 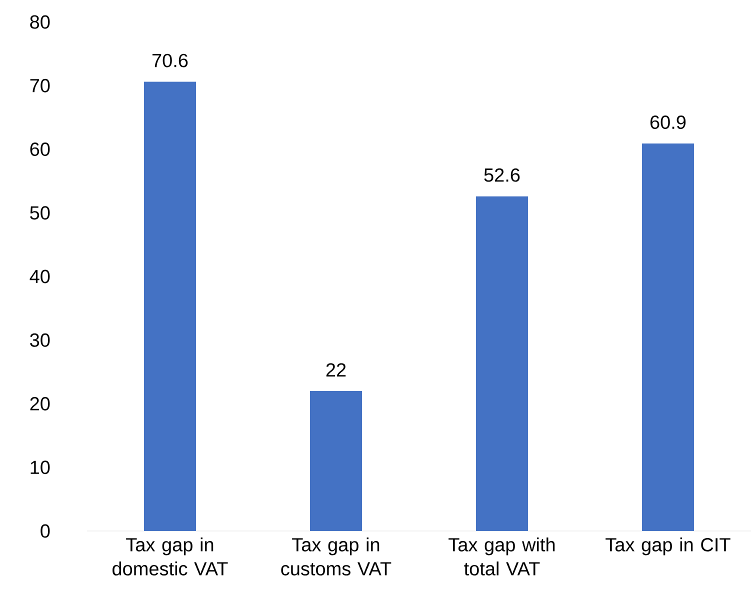 I want to click on data-label: 52.6, so click(x=502, y=175).